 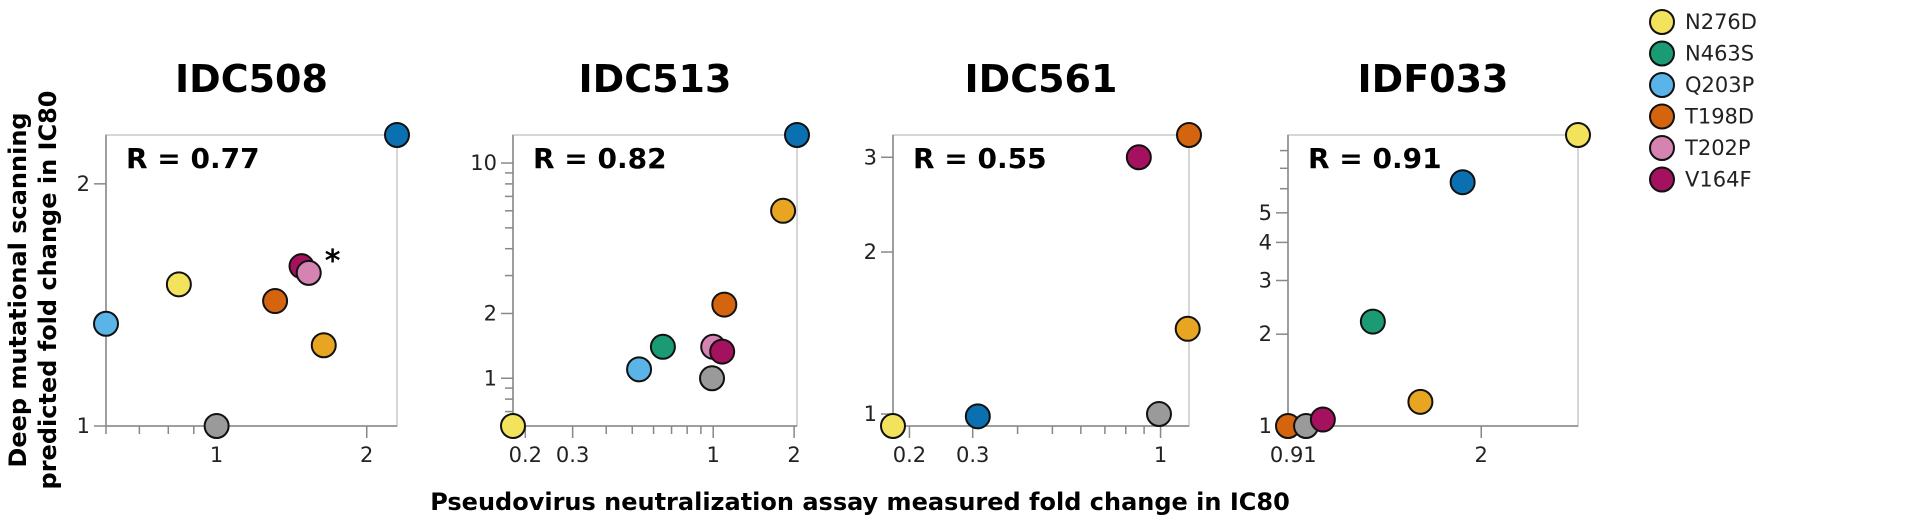 What do you see at coordinates (48, 290) in the screenshot?
I see `y-axis-title-line-2: predicted fold change in IC80` at bounding box center [48, 290].